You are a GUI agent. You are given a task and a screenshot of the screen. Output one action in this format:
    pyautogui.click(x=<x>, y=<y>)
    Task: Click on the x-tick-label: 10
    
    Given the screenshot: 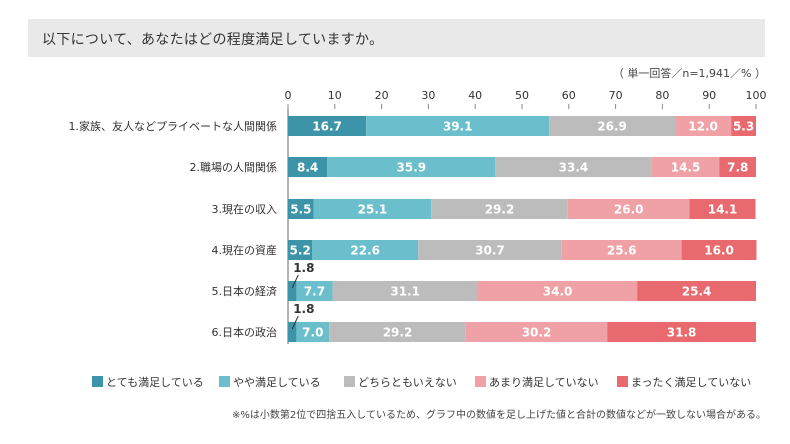 What is the action you would take?
    pyautogui.click(x=335, y=95)
    